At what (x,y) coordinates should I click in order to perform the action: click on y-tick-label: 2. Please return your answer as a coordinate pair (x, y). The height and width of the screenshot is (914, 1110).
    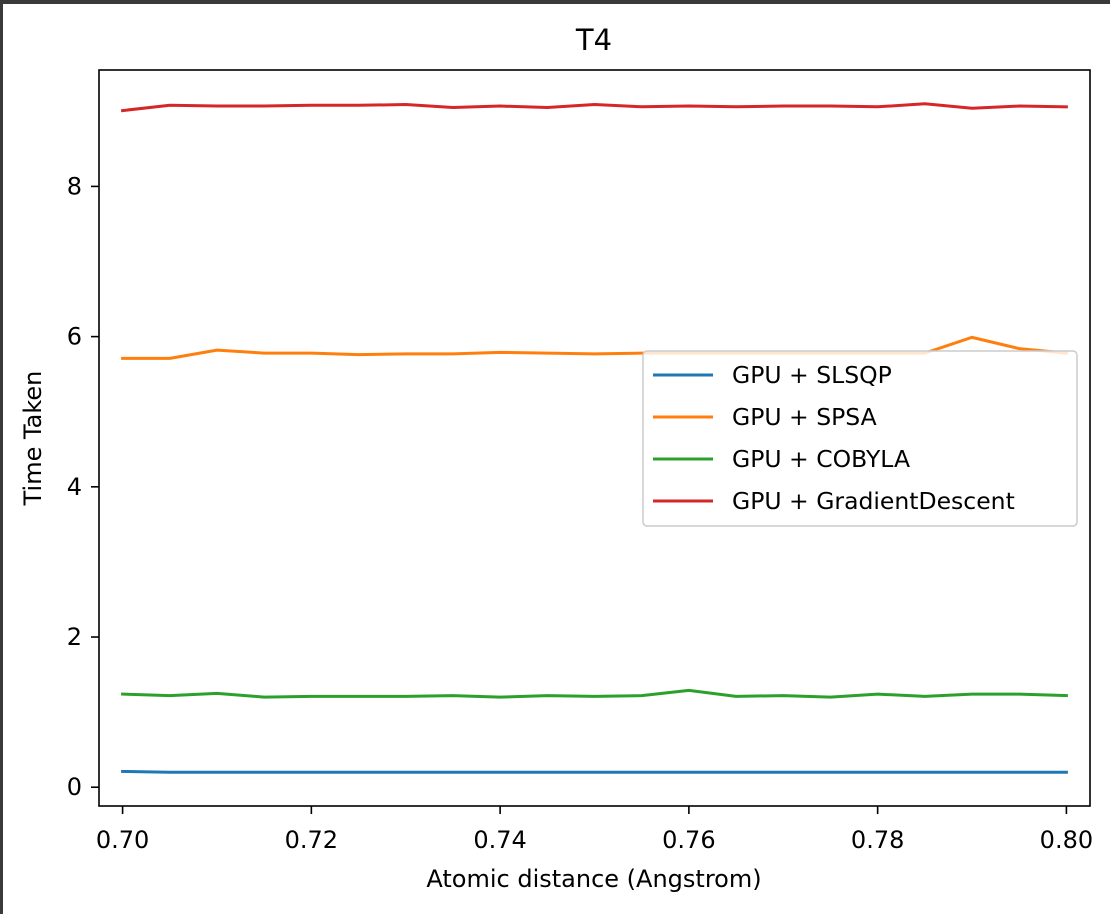
    Looking at the image, I should click on (74, 637).